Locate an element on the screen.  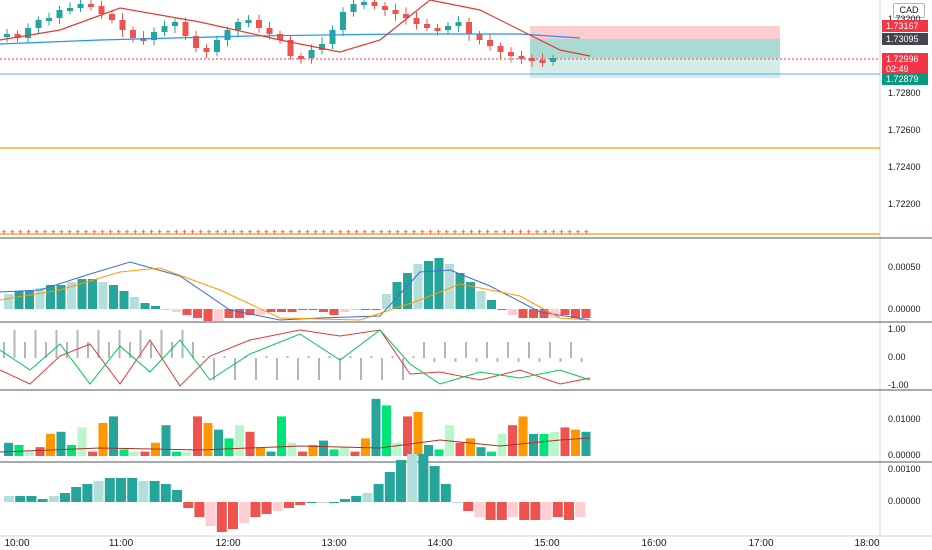
time-label: 16:00 is located at coordinates (654, 543).